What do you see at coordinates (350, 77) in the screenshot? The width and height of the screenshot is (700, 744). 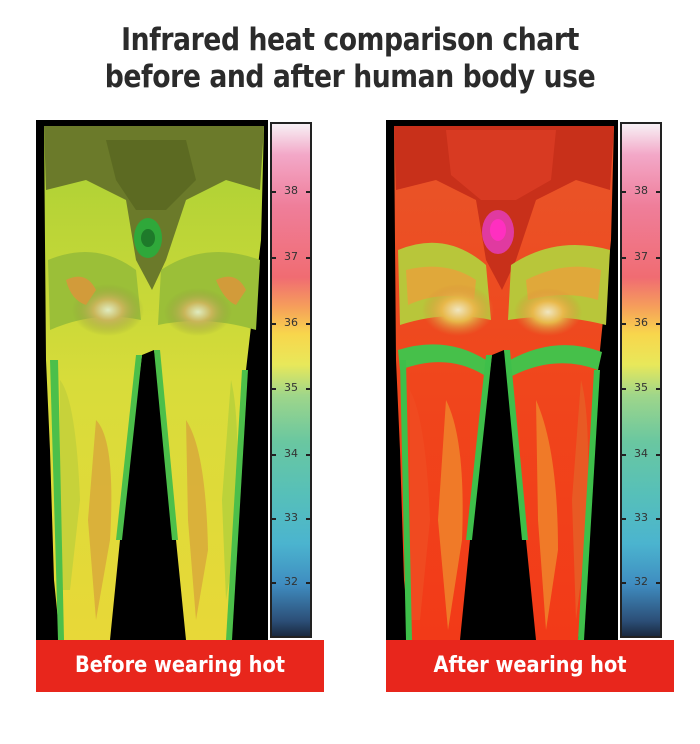 I see `title-line-2: before and after human body use` at bounding box center [350, 77].